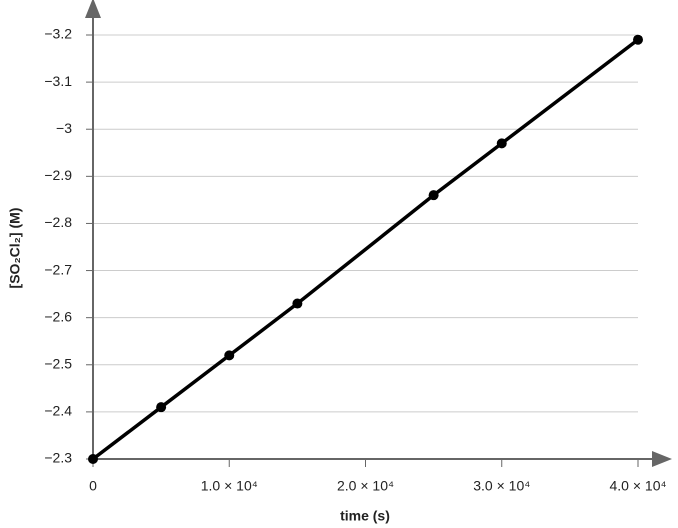 The width and height of the screenshot is (678, 528). I want to click on y-tick-label: −3.2, so click(58, 34).